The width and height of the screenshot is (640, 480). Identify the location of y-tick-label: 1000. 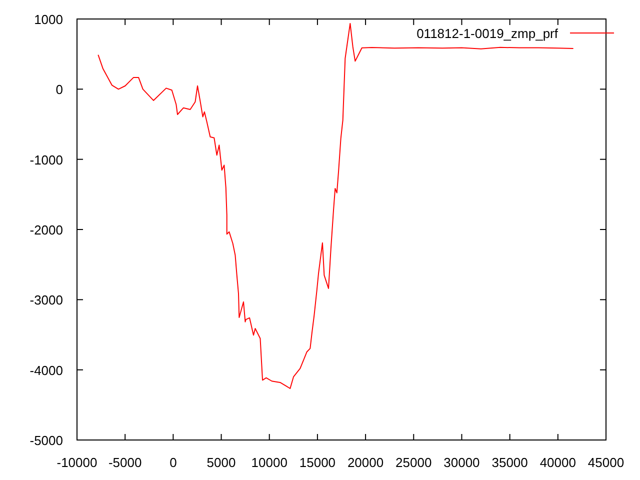
(48, 19).